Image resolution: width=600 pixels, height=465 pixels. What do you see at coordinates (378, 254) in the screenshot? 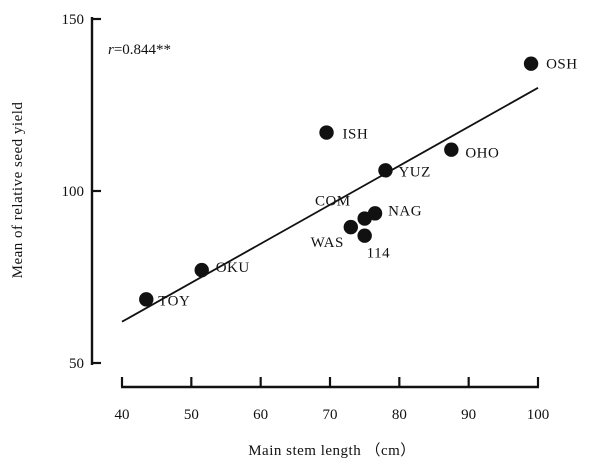
I see `point-label-114: 114` at bounding box center [378, 254].